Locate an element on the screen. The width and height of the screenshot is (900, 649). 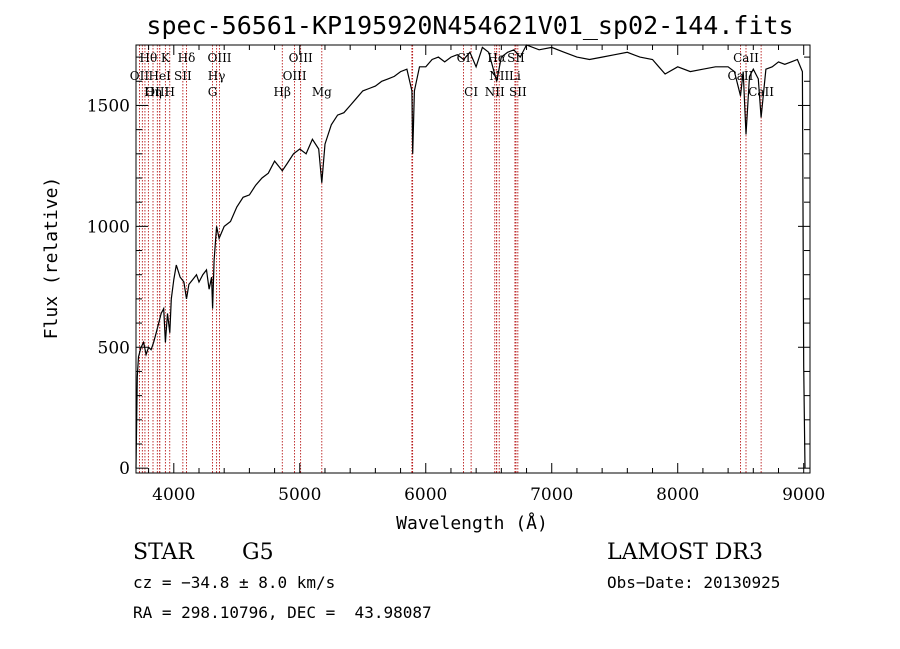
x-tick-label: 7000 is located at coordinates (551, 495).